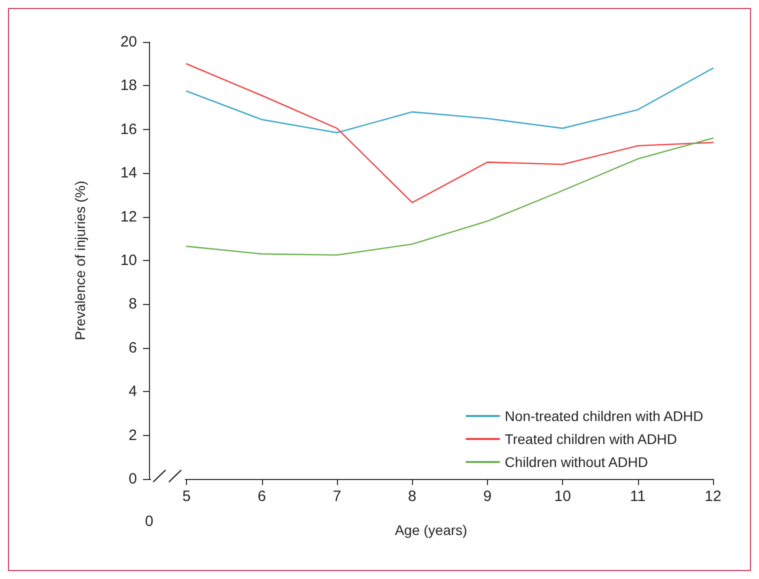 This screenshot has width=759, height=579. What do you see at coordinates (132, 391) in the screenshot?
I see `y-tick-label: 4` at bounding box center [132, 391].